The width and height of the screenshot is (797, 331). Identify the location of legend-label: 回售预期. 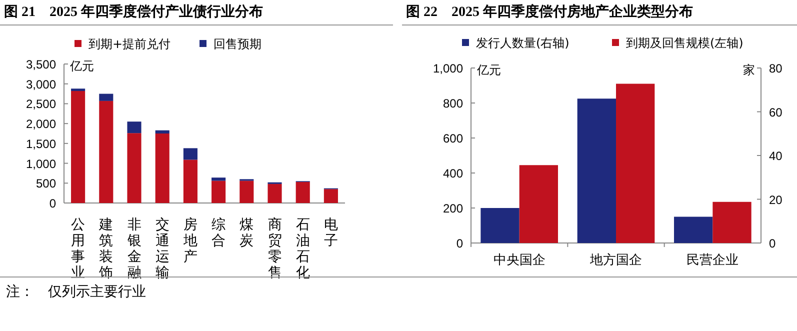
(238, 44).